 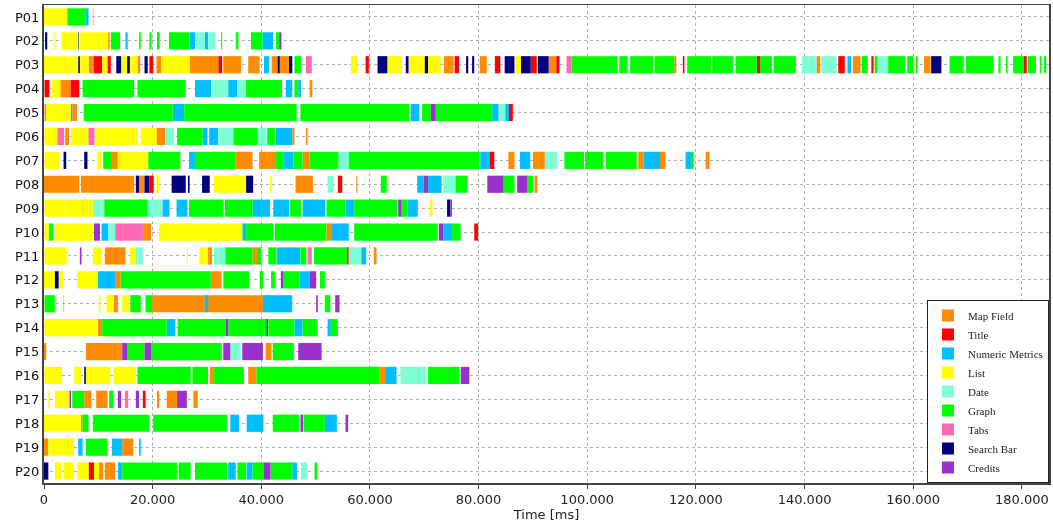 I want to click on y-tick-label: P16, so click(x=27, y=375).